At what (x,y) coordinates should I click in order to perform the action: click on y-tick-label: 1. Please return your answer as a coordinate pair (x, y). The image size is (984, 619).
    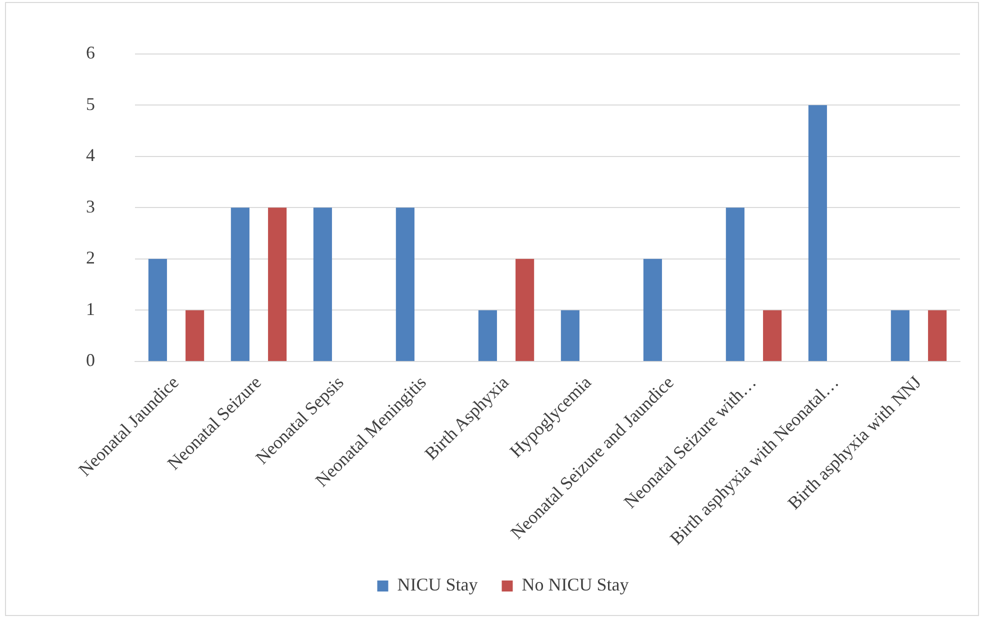
    Looking at the image, I should click on (90, 308).